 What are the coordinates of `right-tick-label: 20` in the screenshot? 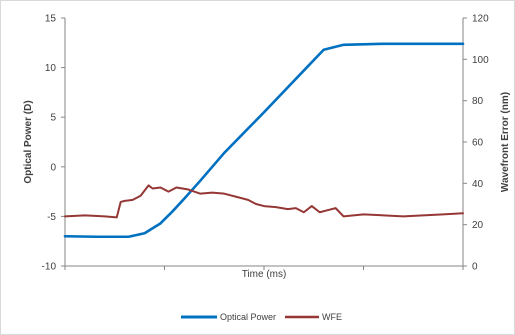 It's located at (478, 225).